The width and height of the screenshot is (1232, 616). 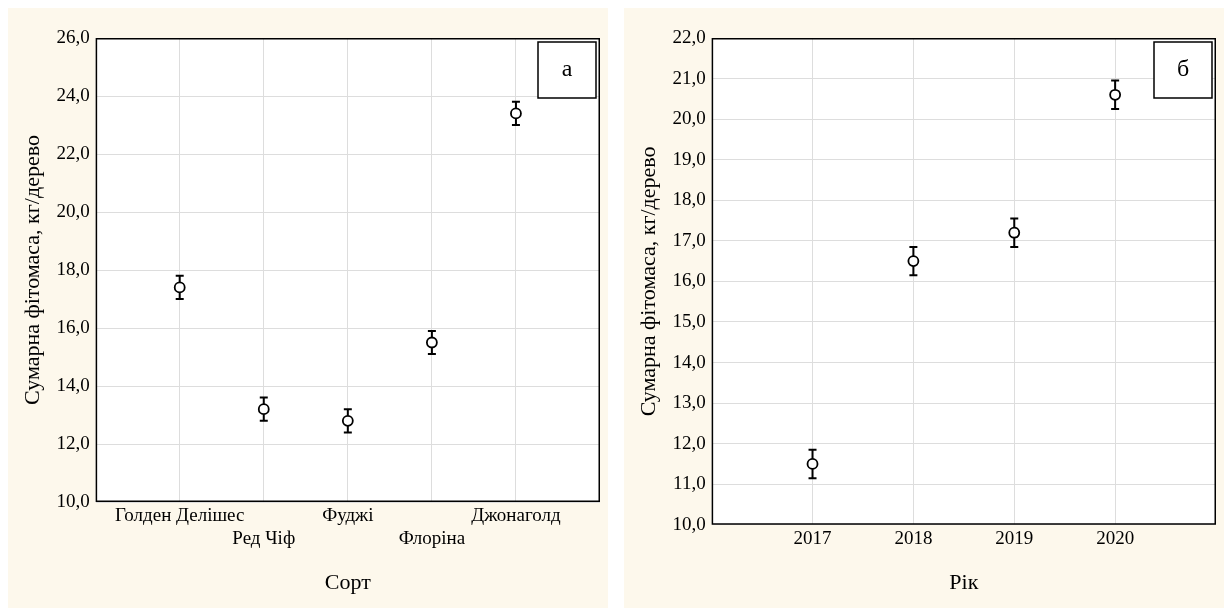 I want to click on y-tick-label: 26,0, so click(x=73, y=36).